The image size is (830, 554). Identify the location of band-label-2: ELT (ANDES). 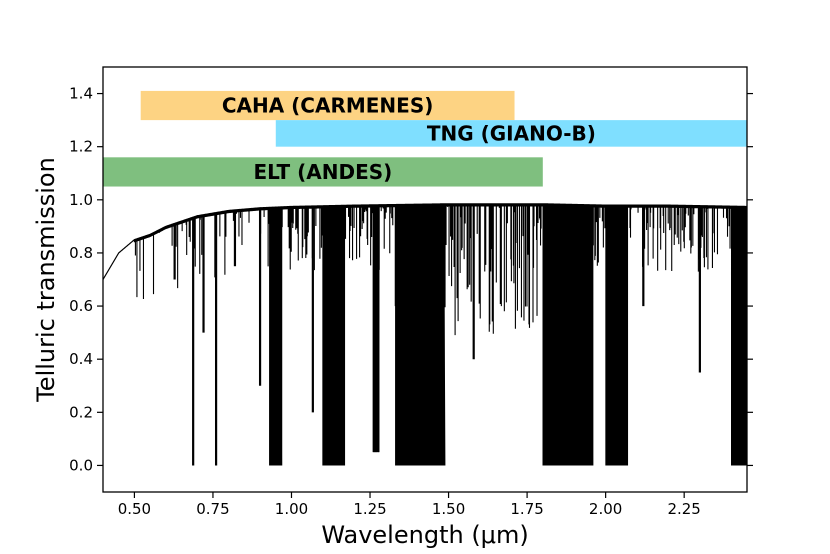
(322, 172).